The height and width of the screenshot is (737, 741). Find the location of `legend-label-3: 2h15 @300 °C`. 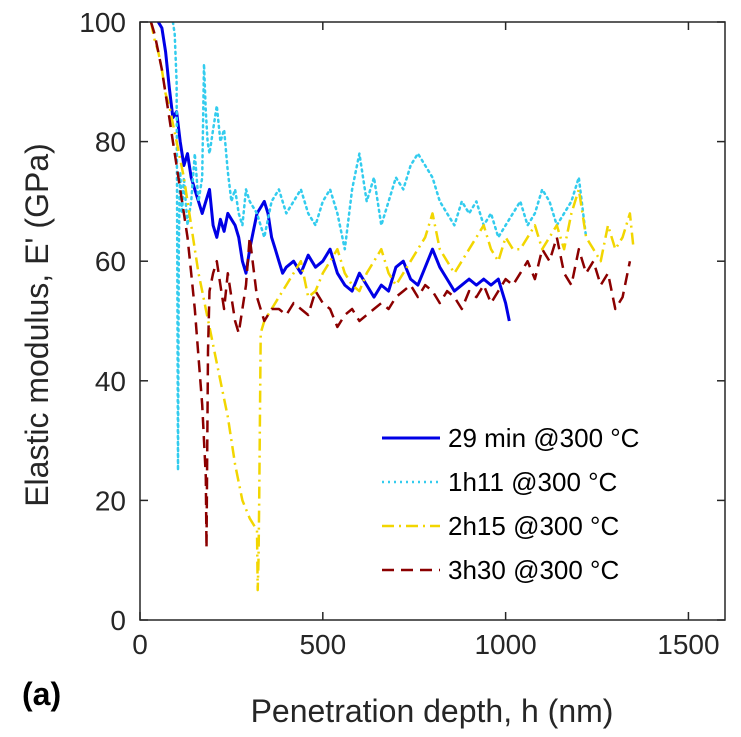

legend-label-3: 2h15 @300 °C is located at coordinates (533, 526).